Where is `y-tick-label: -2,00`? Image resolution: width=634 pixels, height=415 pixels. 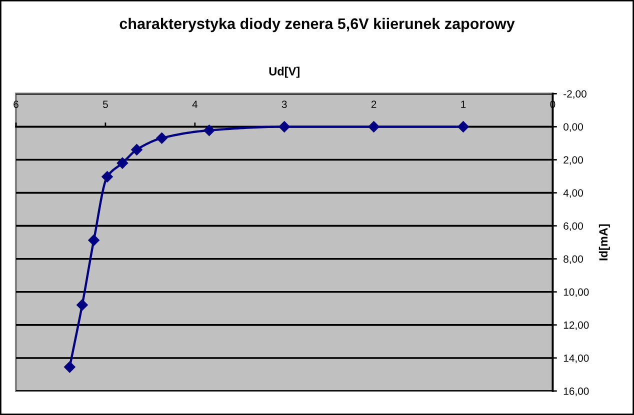
y-tick-label: -2,00 is located at coordinates (575, 94).